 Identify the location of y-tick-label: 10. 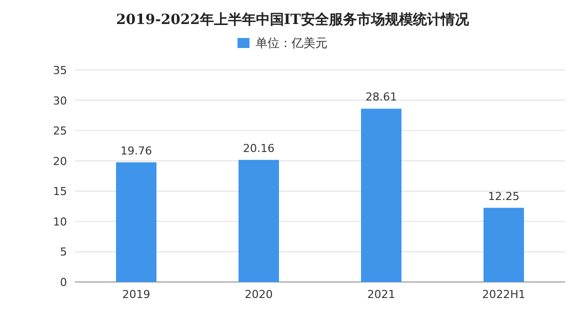
(60, 221).